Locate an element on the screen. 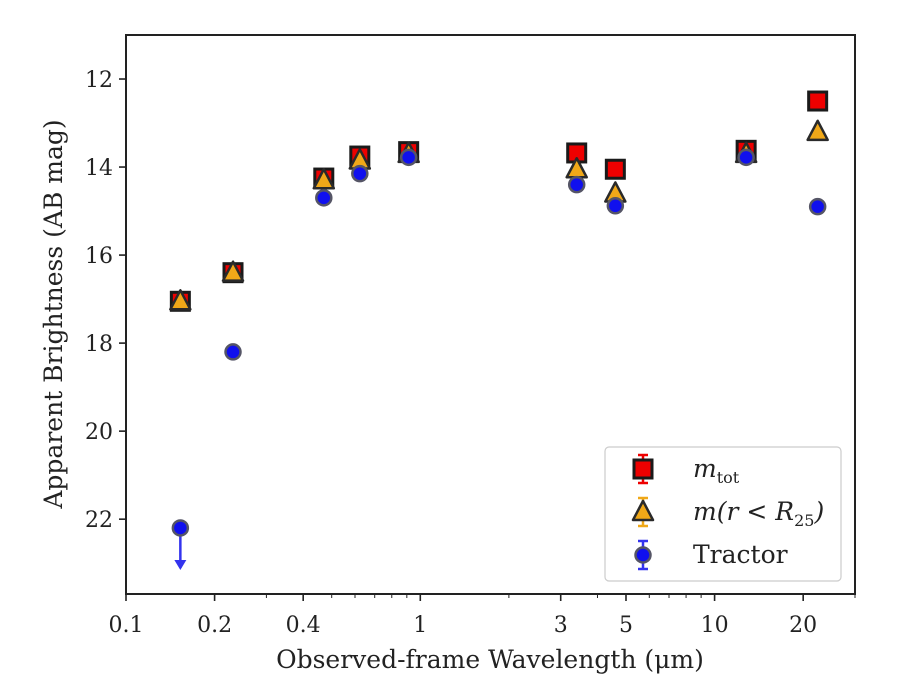 The image size is (900, 700). x-tick-label-1: 0.2 is located at coordinates (214, 625).